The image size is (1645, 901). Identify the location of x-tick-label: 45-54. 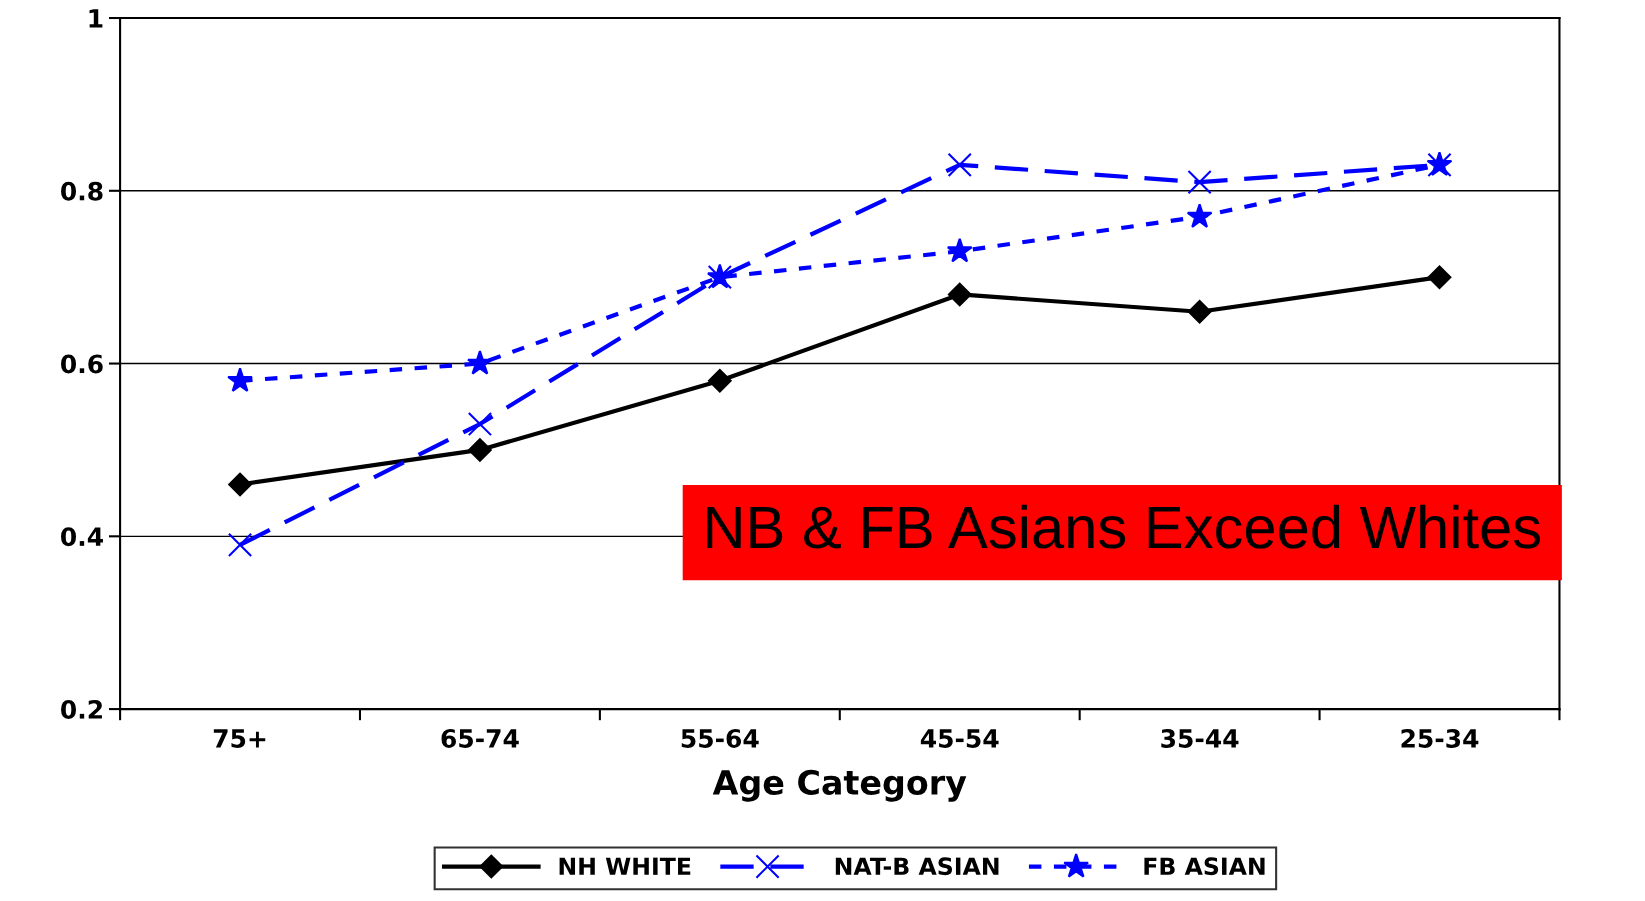
(959, 738).